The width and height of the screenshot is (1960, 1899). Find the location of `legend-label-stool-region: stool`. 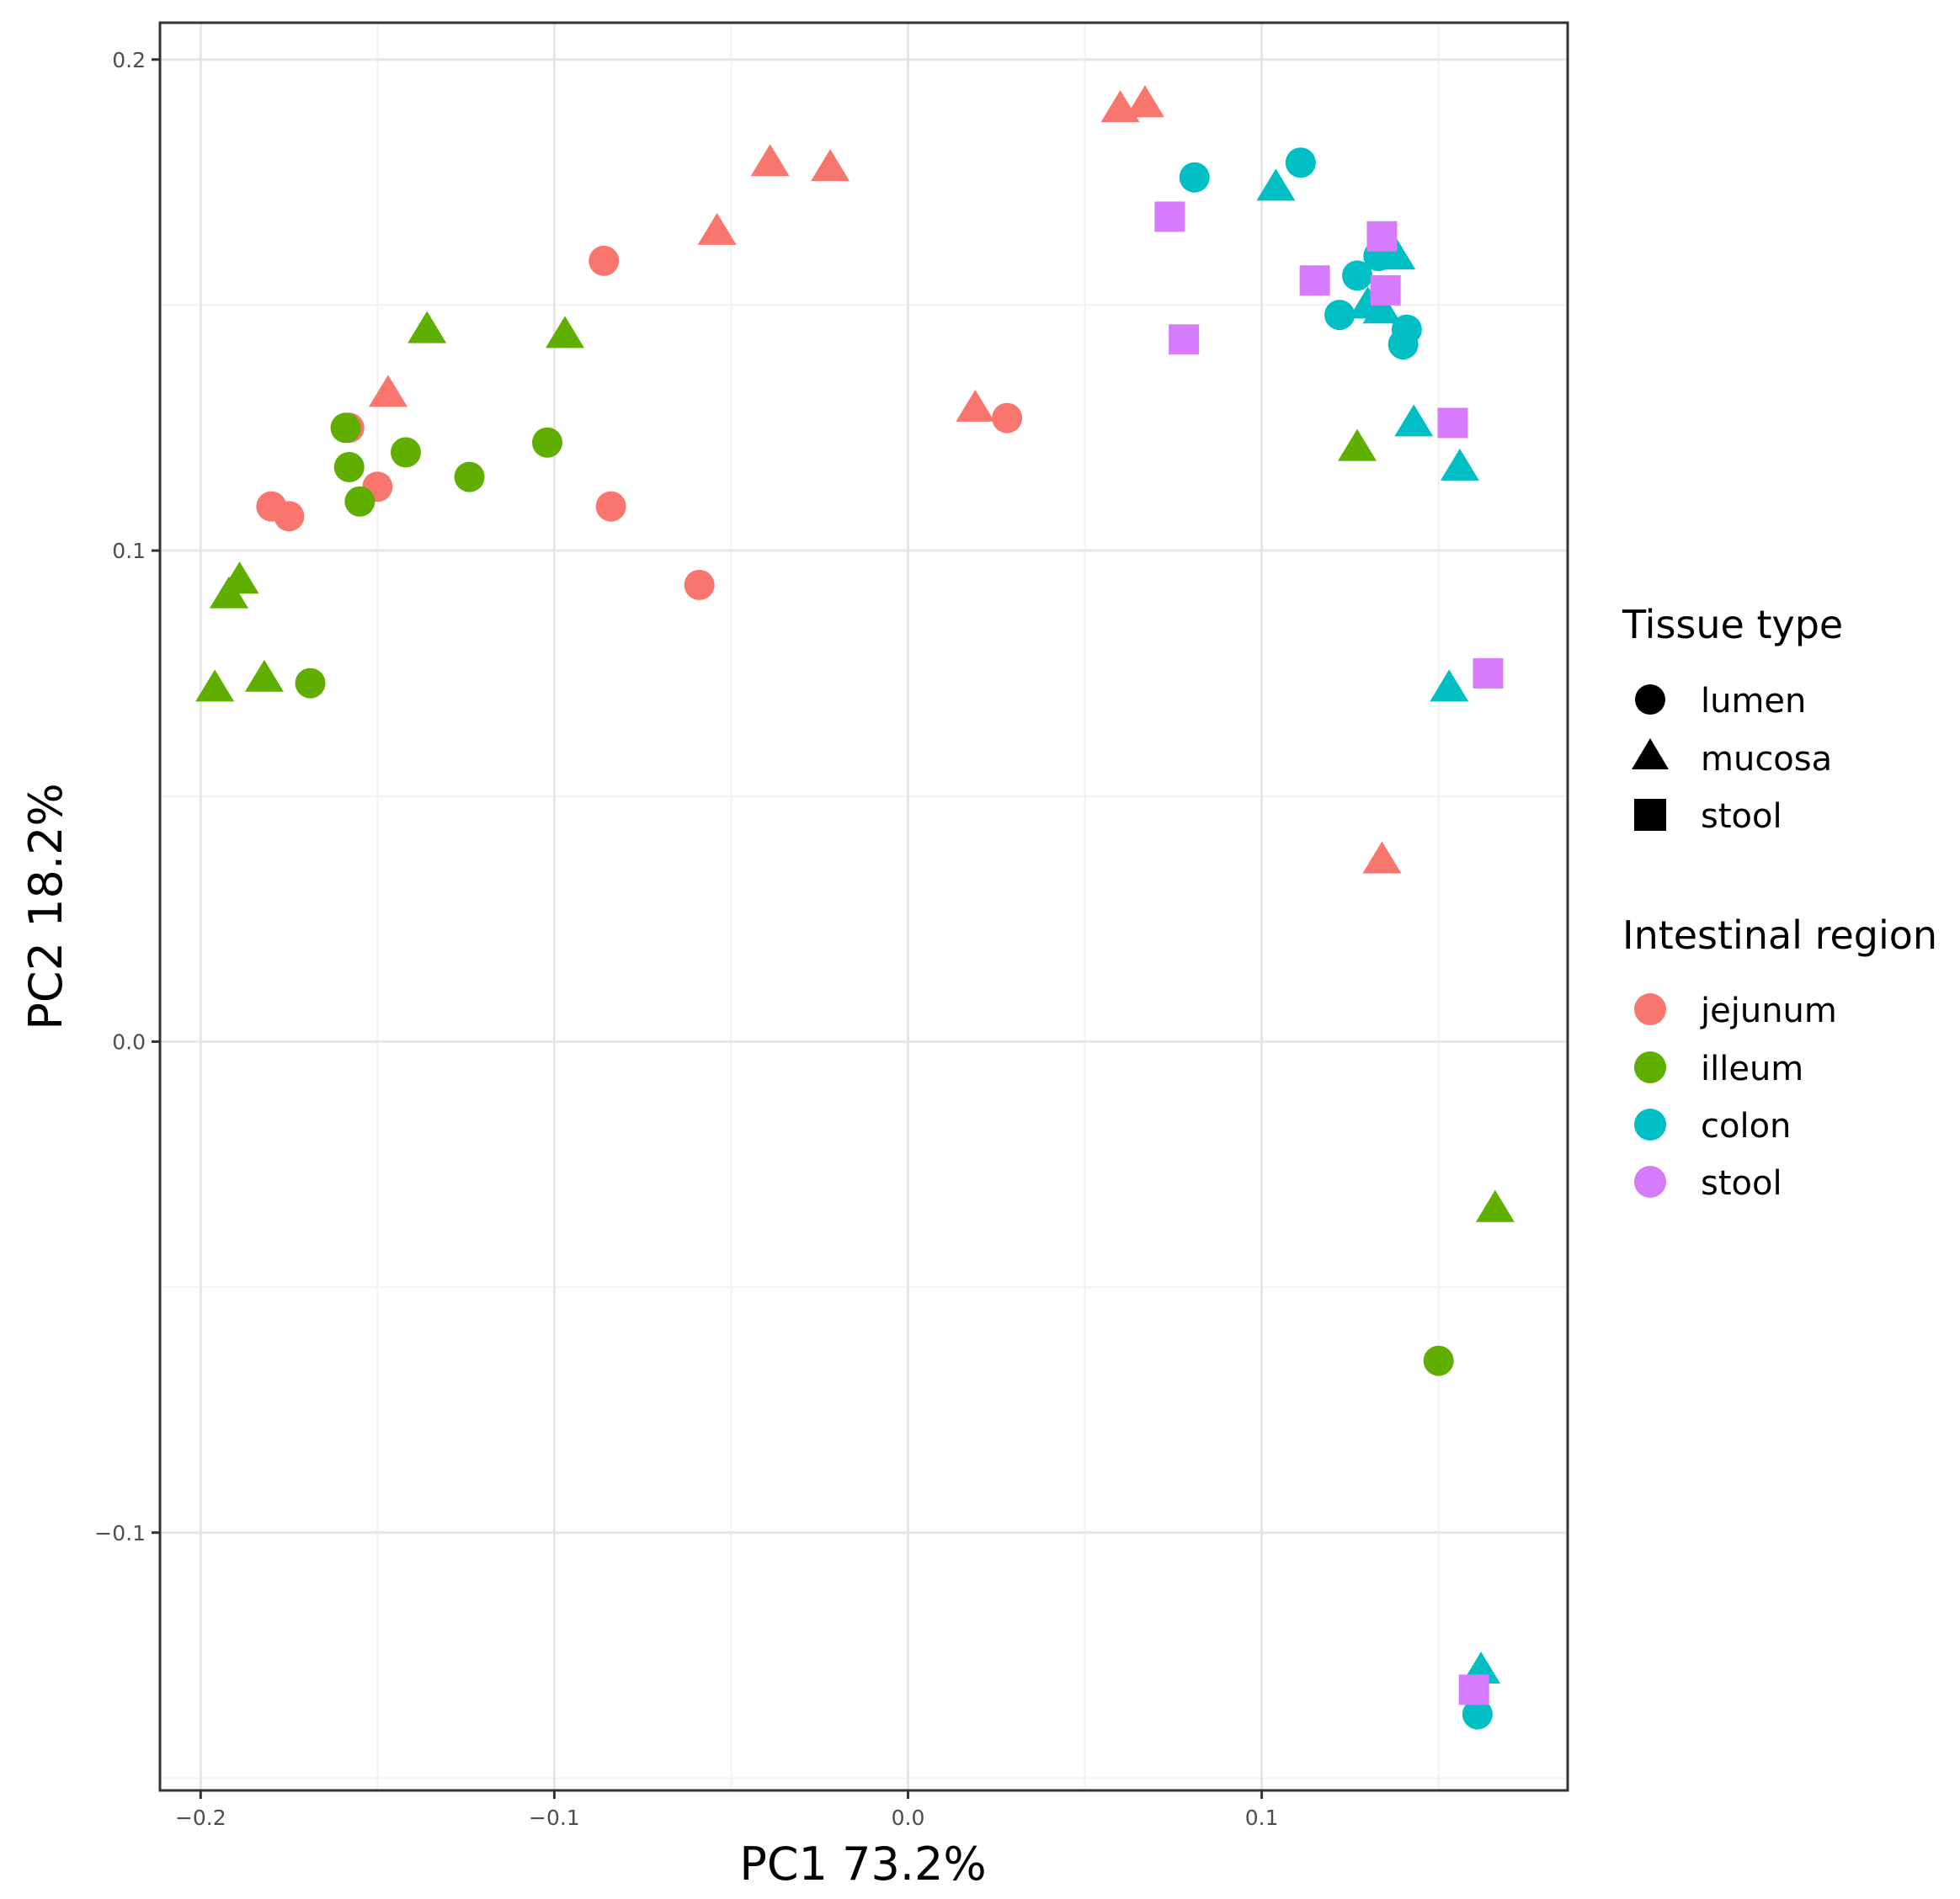

legend-label-stool-region: stool is located at coordinates (1741, 1183).